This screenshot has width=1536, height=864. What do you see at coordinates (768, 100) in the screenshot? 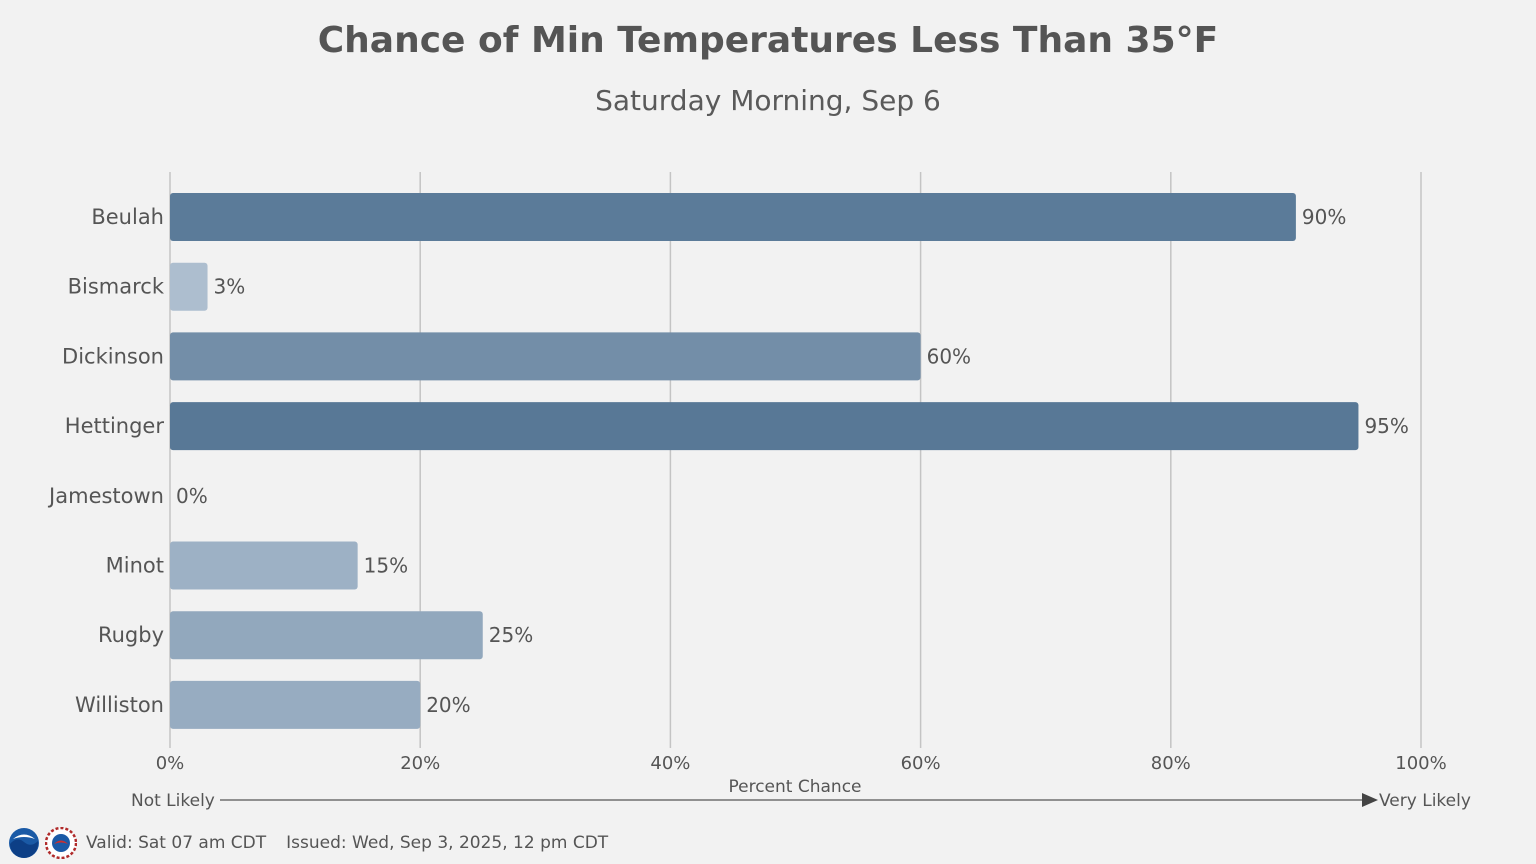
I see `chart-subtitle: Saturday Morning, Sep 6` at bounding box center [768, 100].